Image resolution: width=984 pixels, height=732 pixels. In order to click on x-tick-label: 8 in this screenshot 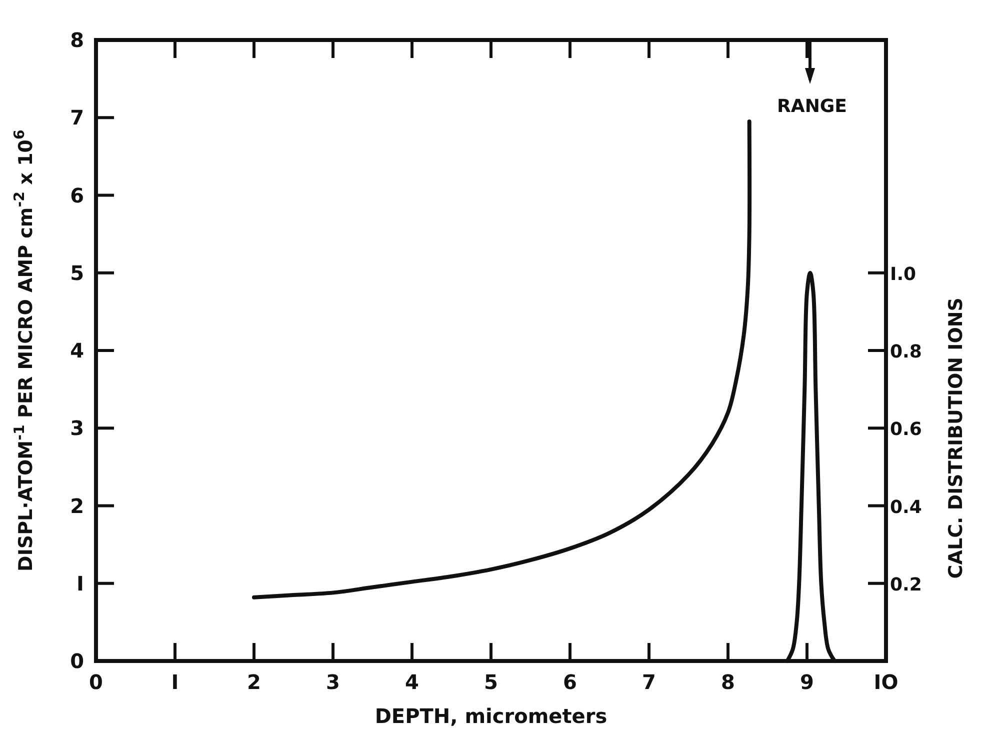, I will do `click(728, 682)`.